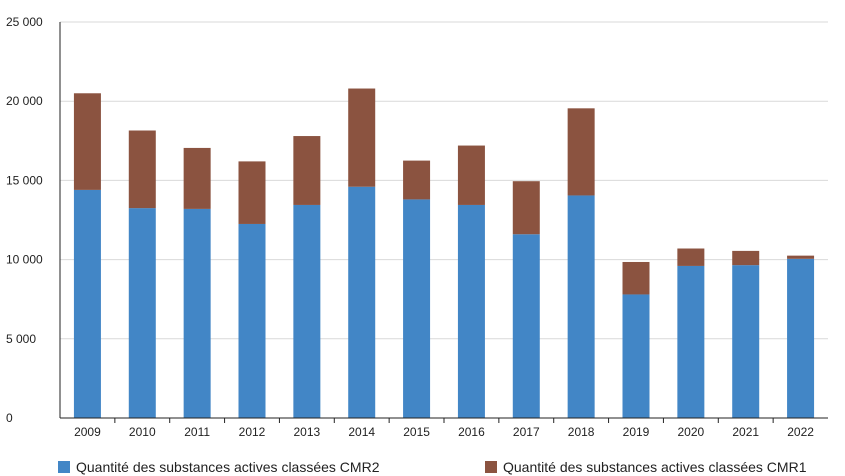 The image size is (845, 476). What do you see at coordinates (142, 313) in the screenshot?
I see `bar-cmr2-2010` at bounding box center [142, 313].